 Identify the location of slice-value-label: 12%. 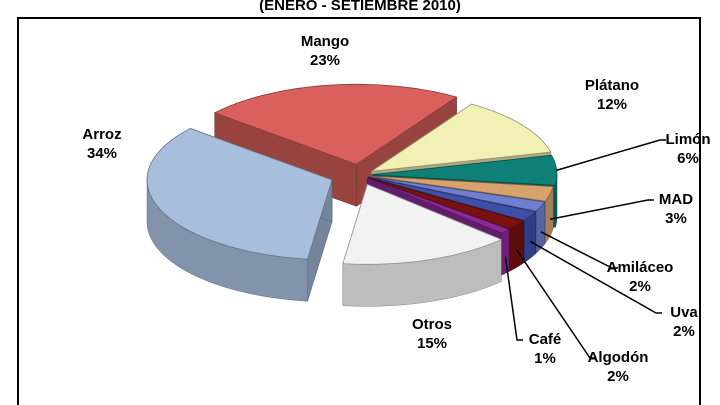
(612, 104).